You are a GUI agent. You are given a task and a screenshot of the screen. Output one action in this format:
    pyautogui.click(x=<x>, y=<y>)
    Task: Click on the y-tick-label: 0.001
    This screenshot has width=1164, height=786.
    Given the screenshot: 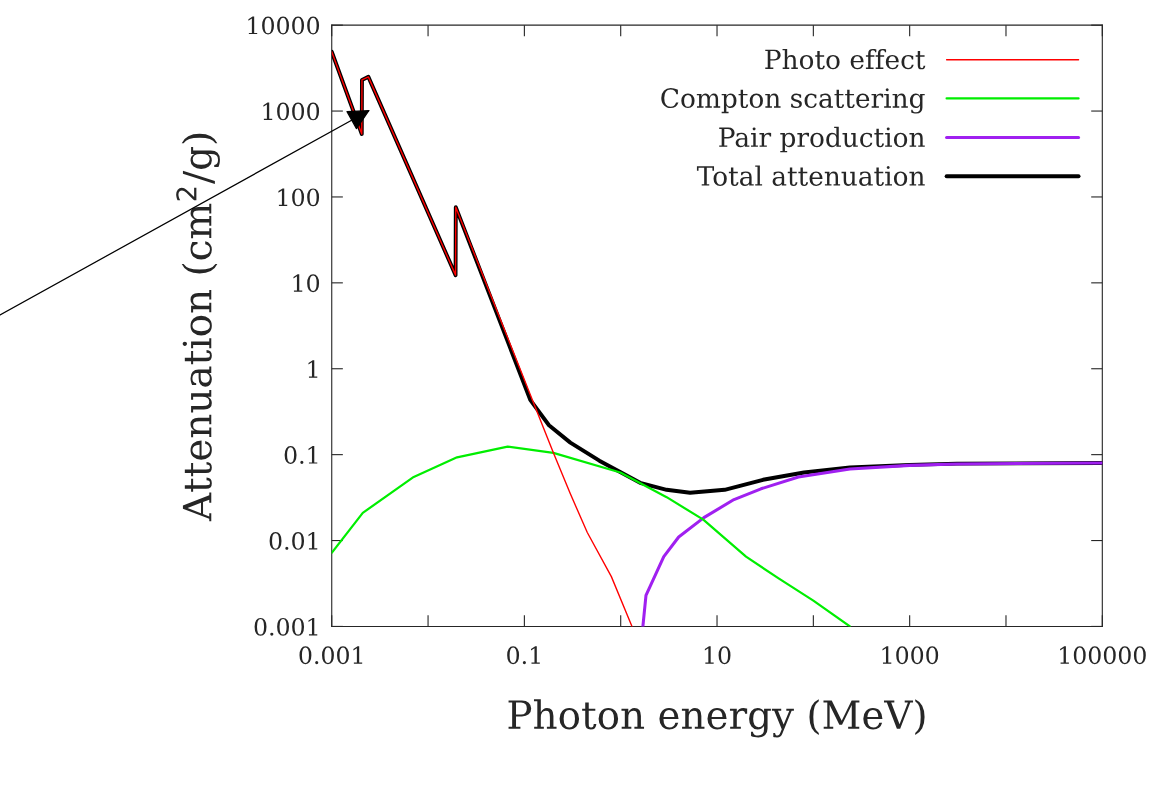 What is the action you would take?
    pyautogui.click(x=286, y=626)
    